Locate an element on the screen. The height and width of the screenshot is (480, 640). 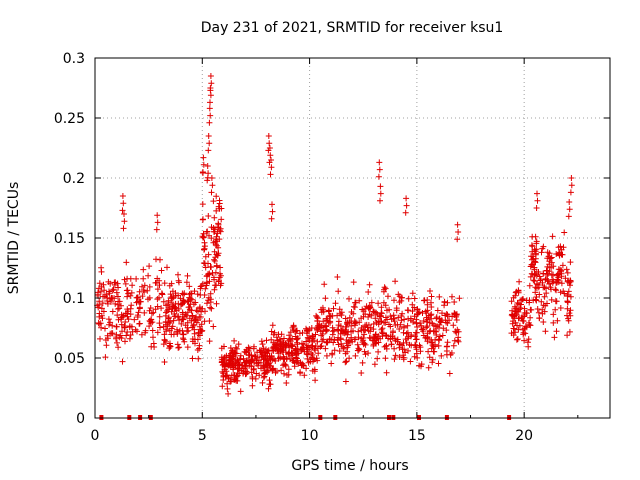
y-axis-label: SRMTID / TECUs is located at coordinates (14, 238).